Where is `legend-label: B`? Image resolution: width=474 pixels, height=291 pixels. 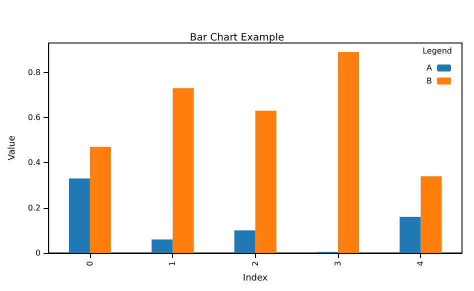 legend-label: B is located at coordinates (429, 81).